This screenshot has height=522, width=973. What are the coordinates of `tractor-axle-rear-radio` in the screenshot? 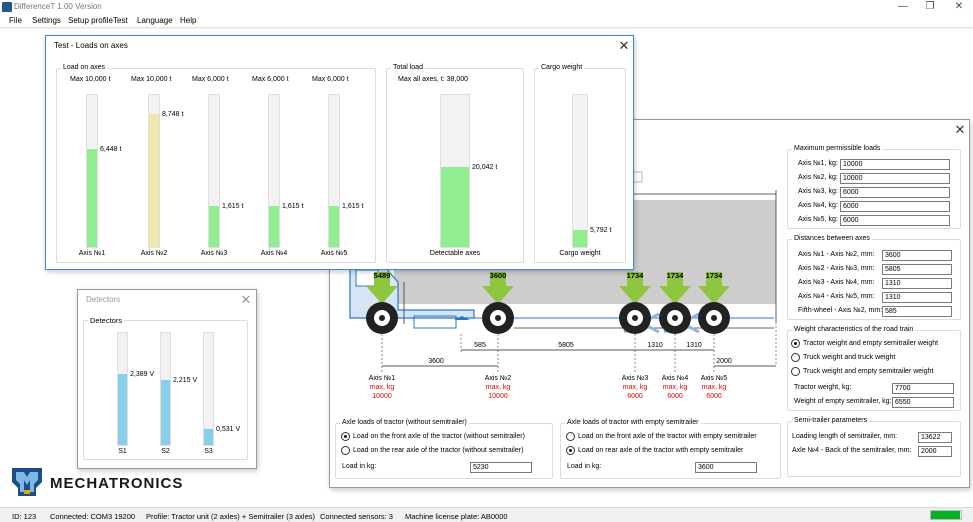 It's located at (345, 450).